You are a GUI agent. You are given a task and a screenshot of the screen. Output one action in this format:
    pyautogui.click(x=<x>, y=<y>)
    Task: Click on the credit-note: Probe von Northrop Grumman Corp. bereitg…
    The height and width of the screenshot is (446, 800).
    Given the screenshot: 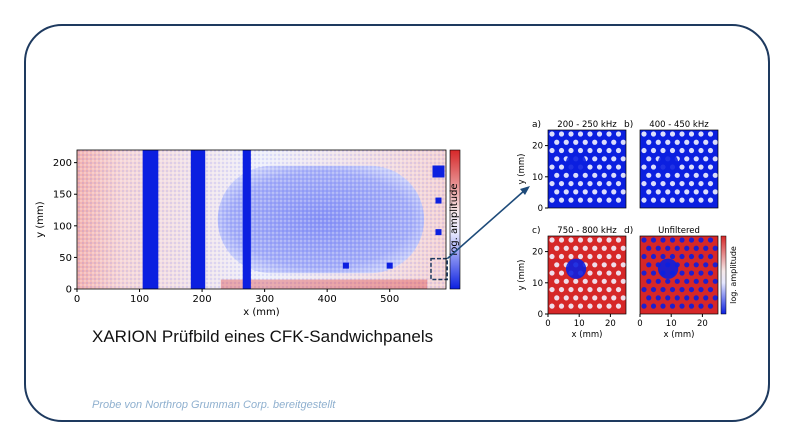 What is the action you would take?
    pyautogui.click(x=214, y=405)
    